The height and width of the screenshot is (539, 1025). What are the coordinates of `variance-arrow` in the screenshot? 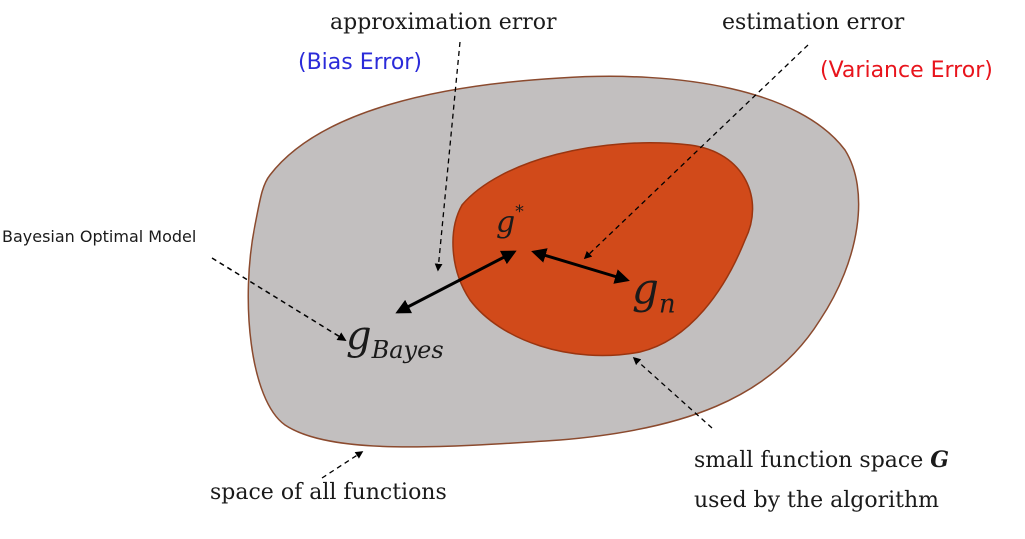 It's located at (580, 266).